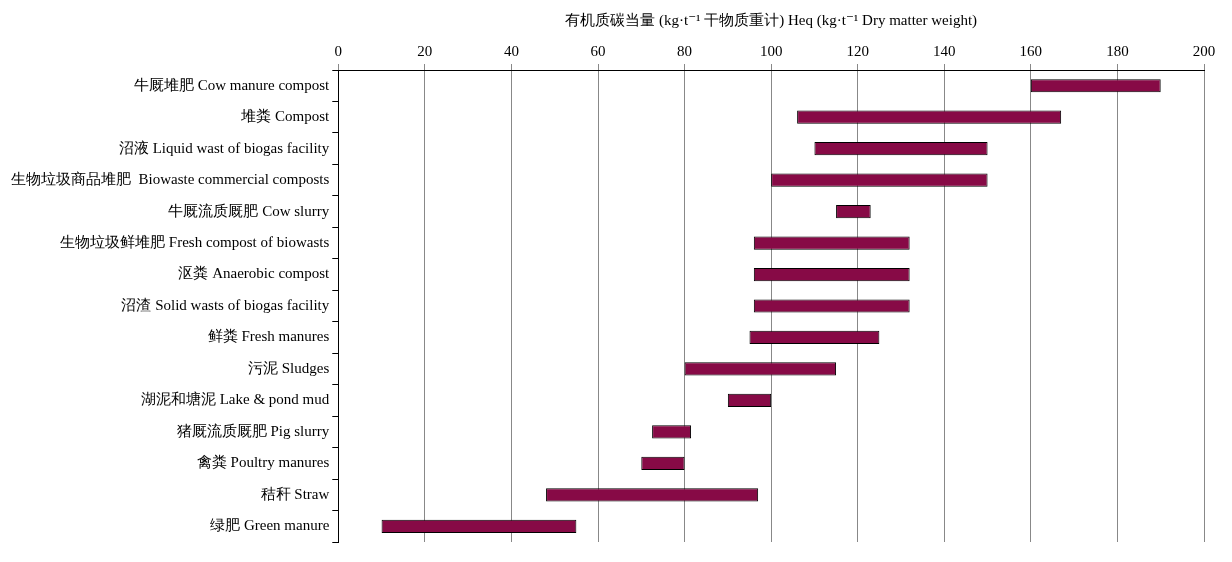  I want to click on y-tick-label: 牛厩堆肥 Cow manure compost, so click(232, 84).